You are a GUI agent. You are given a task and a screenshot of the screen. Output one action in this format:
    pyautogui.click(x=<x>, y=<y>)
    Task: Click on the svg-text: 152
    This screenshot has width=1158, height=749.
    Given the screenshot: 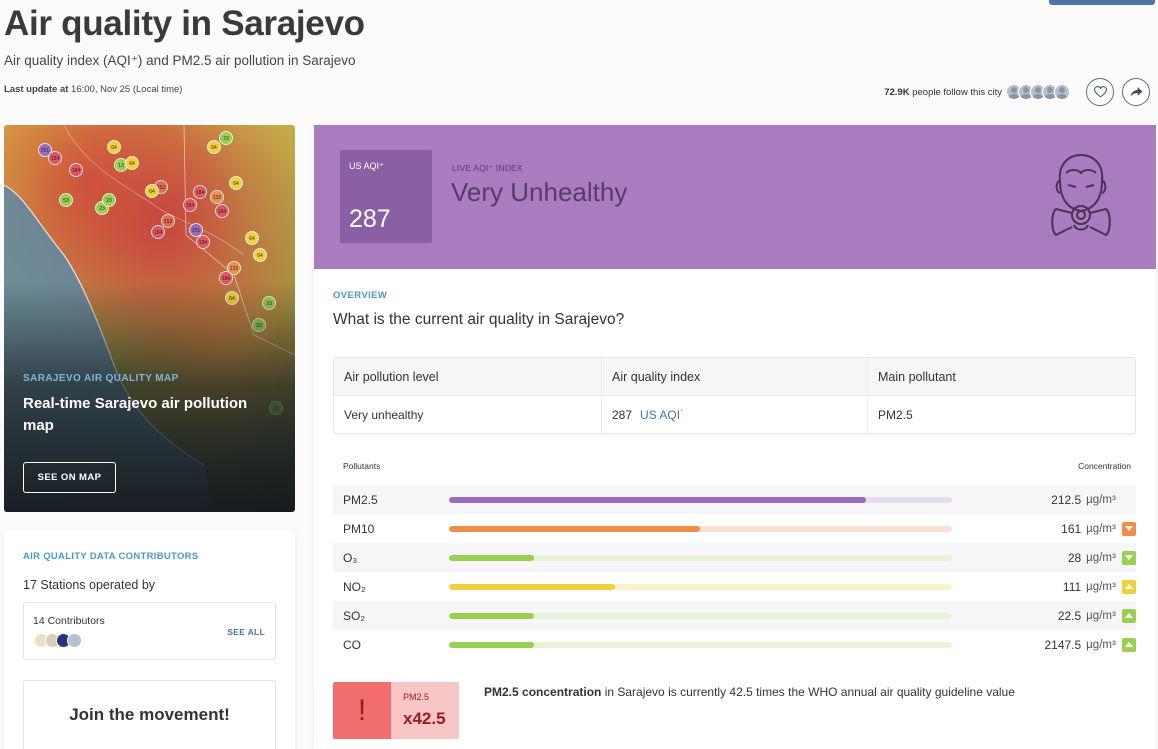 What is the action you would take?
    pyautogui.click(x=168, y=222)
    